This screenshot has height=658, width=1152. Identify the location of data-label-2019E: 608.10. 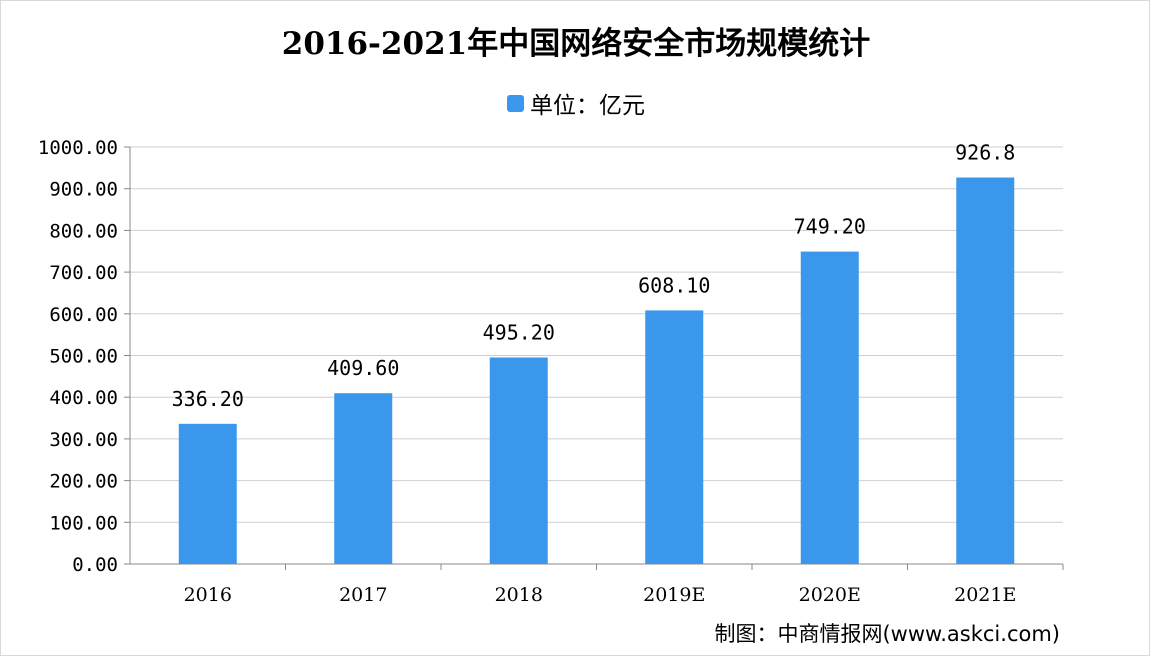
(674, 285).